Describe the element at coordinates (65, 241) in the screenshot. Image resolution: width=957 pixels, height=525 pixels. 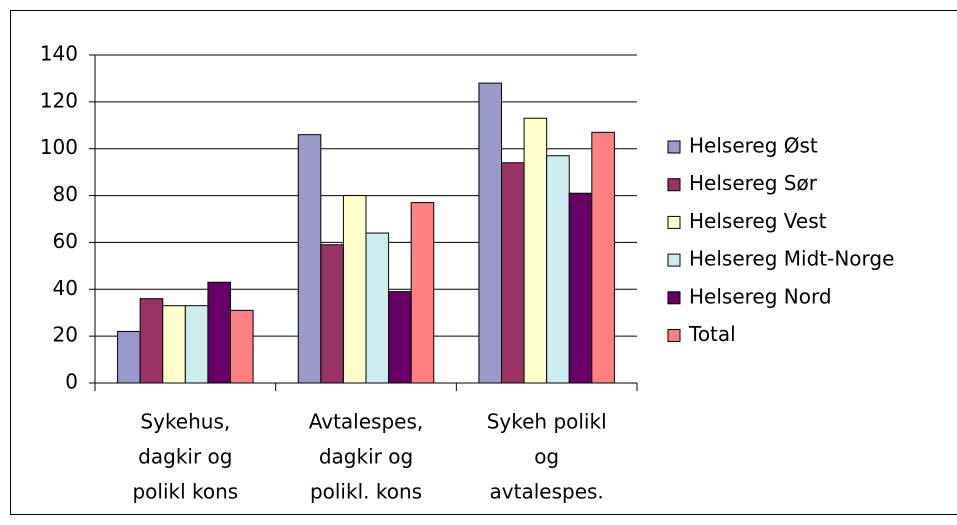
I see `y-tick-label: 60` at that location.